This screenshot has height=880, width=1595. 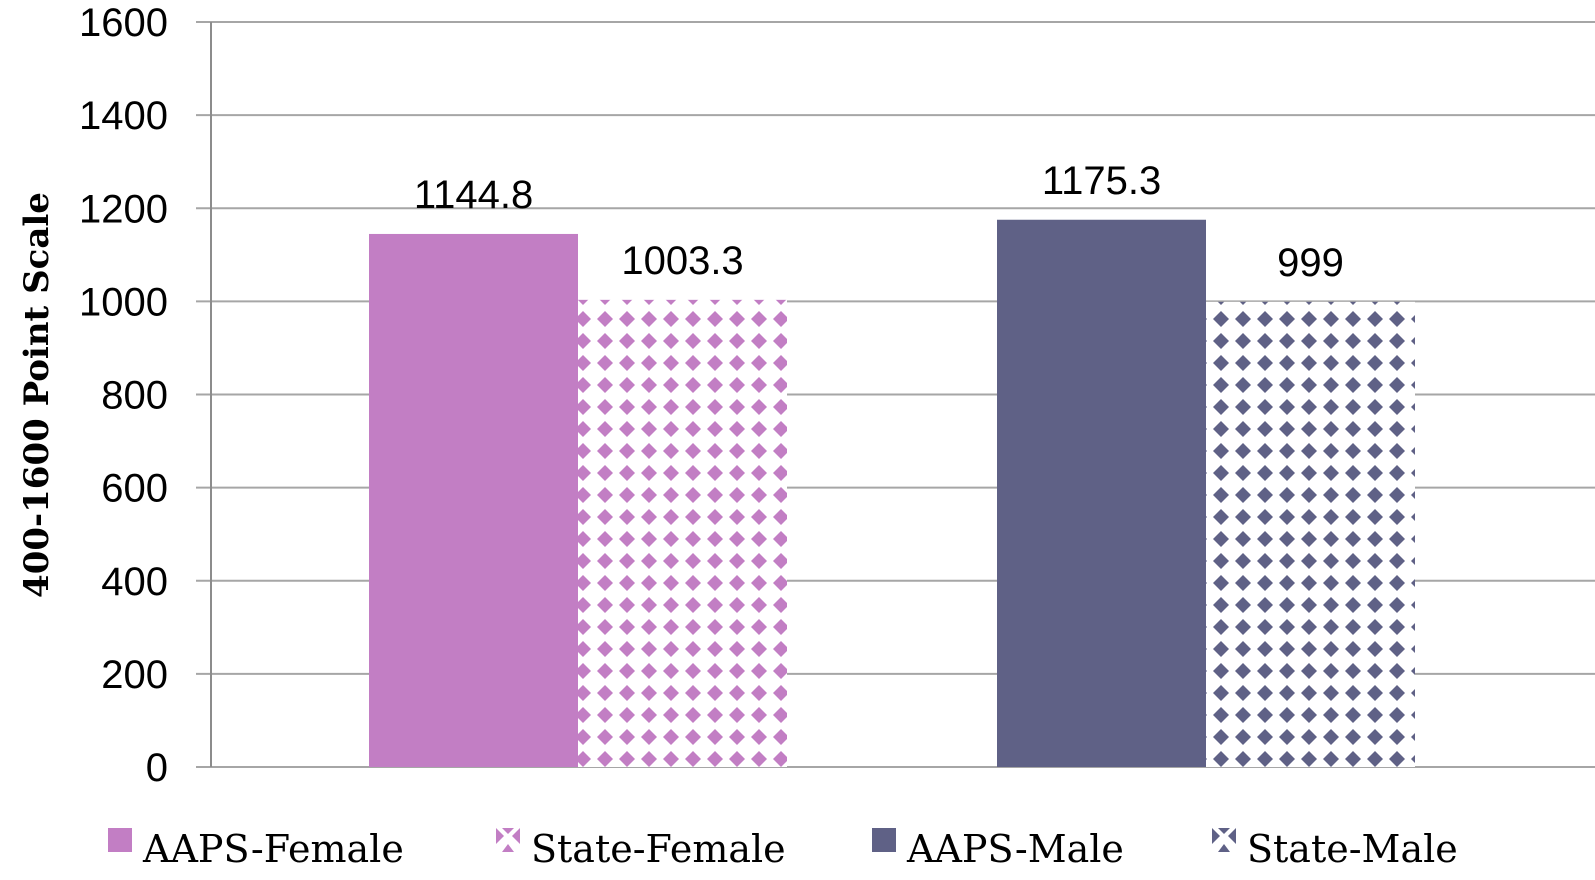 What do you see at coordinates (123, 23) in the screenshot?
I see `y-tick-label: 1600` at bounding box center [123, 23].